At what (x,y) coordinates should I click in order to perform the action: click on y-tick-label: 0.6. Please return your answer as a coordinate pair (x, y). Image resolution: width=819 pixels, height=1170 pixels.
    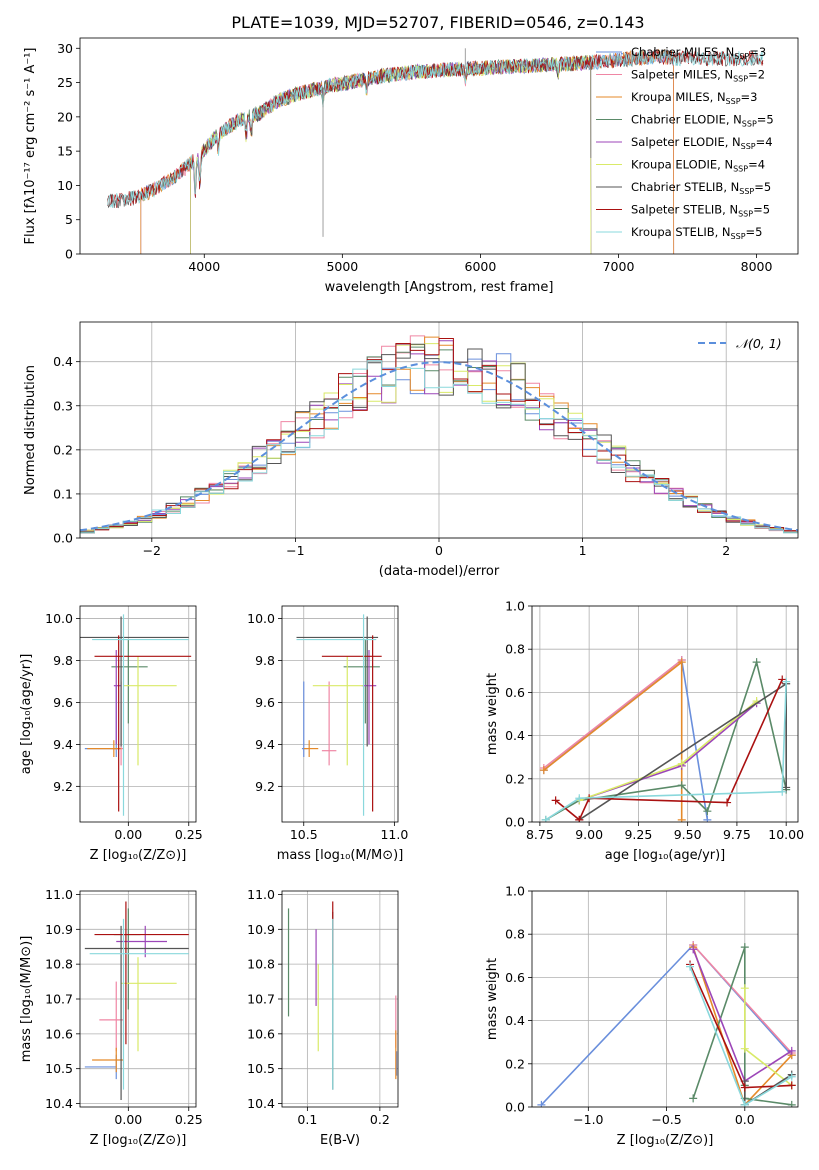
    Looking at the image, I should click on (515, 692).